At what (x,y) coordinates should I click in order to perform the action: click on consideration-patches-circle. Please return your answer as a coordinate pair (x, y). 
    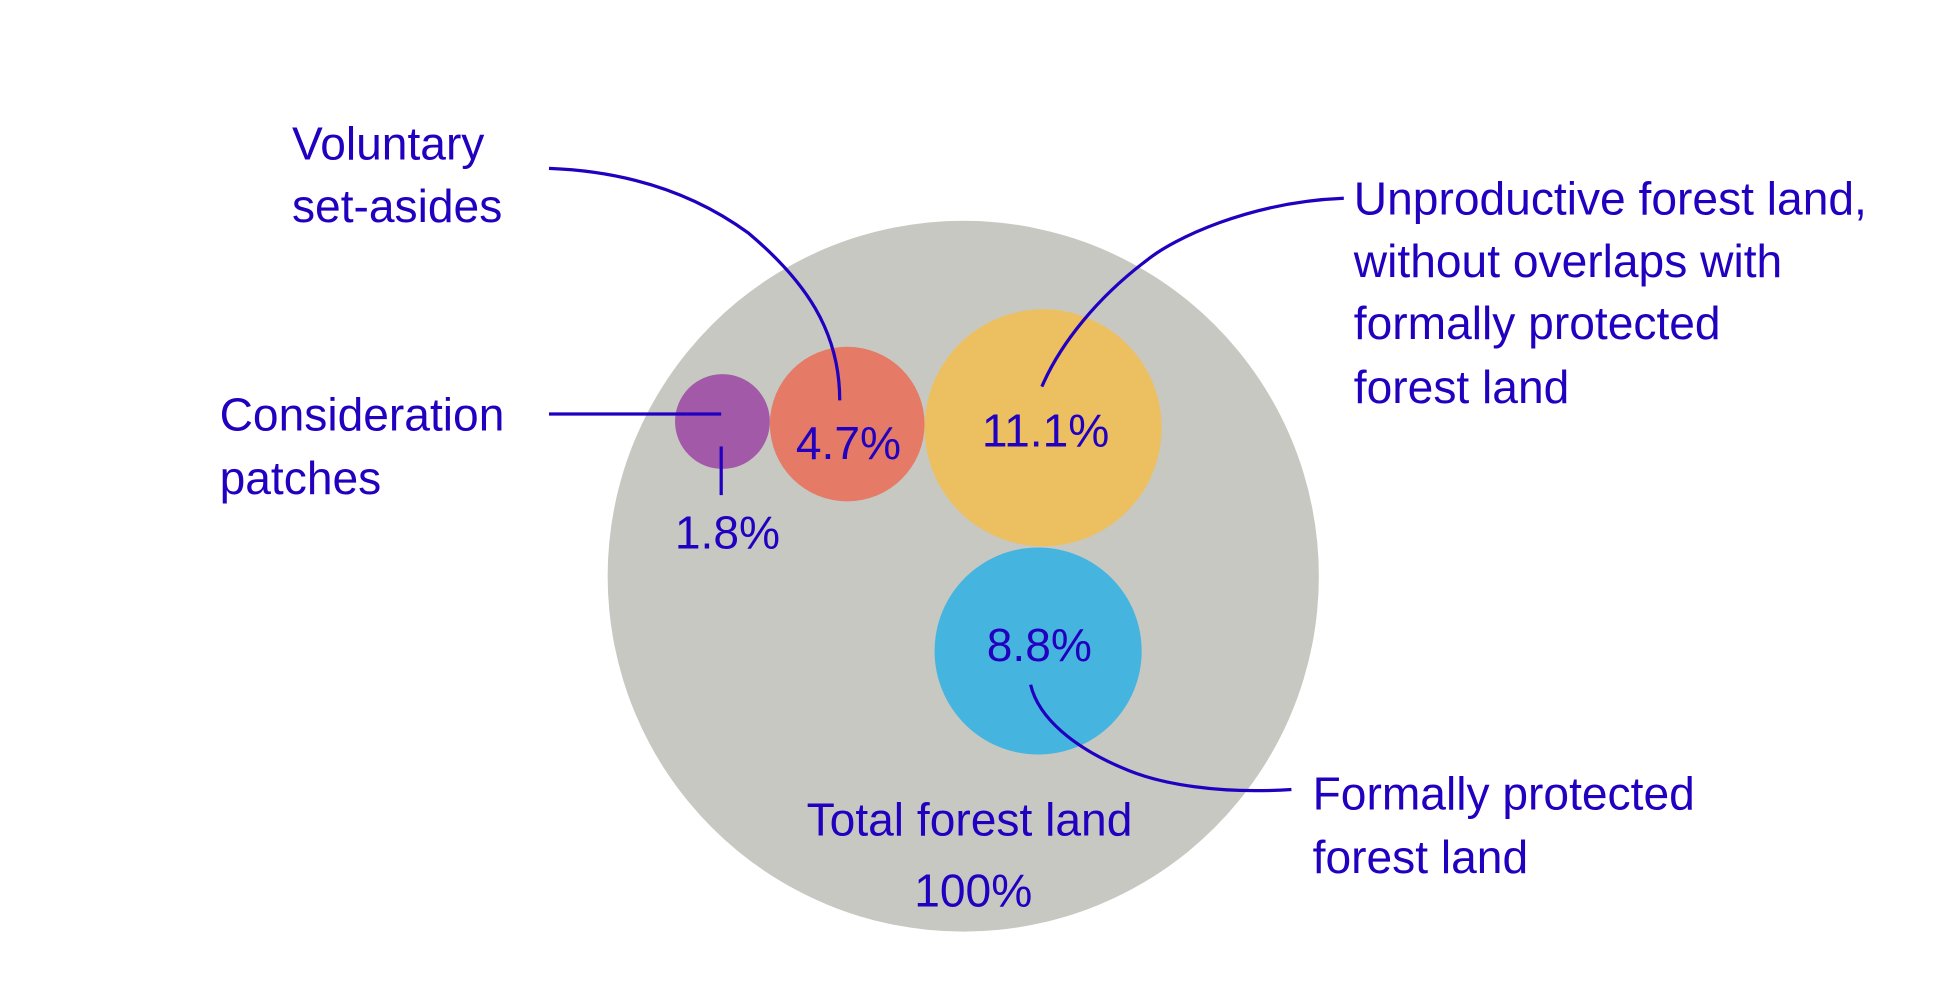
    Looking at the image, I should click on (722, 421).